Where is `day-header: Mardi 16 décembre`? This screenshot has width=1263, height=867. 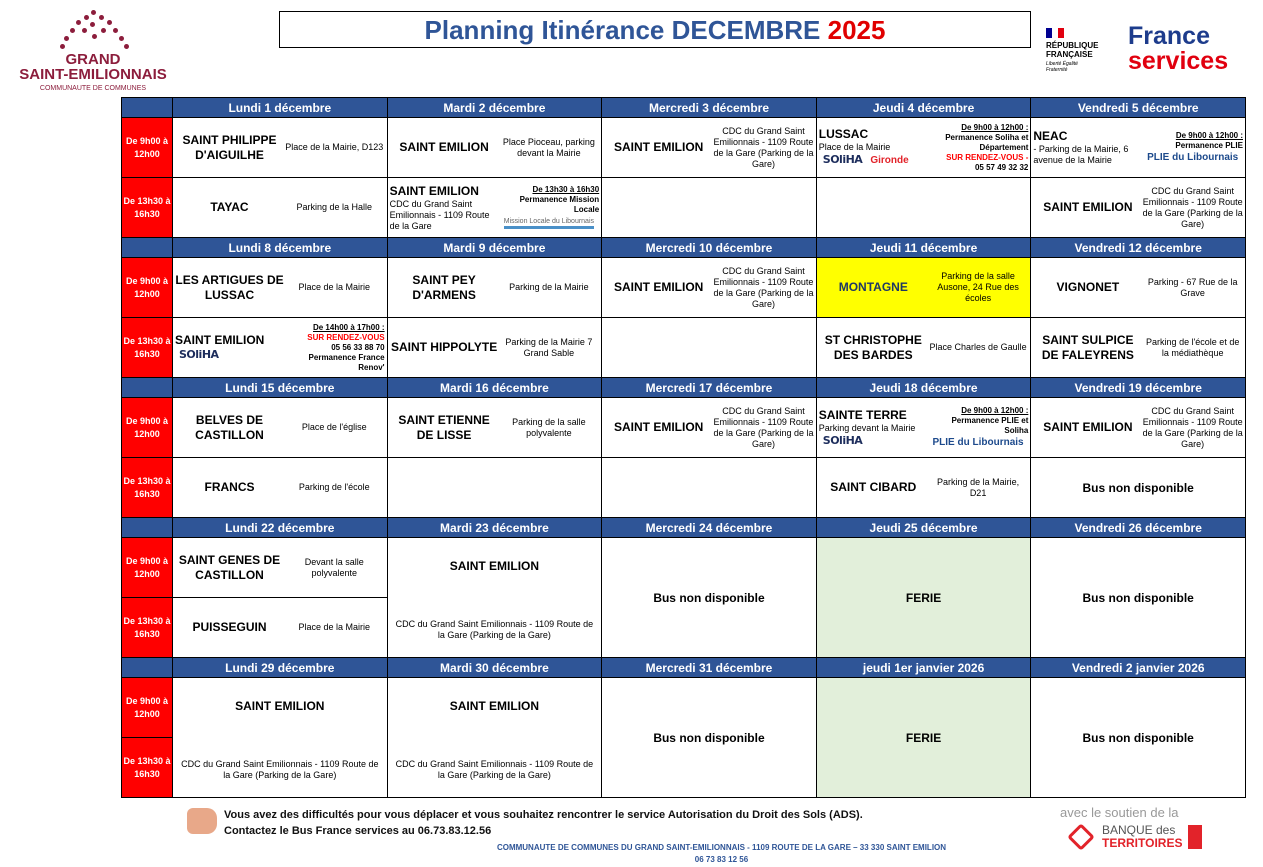
day-header: Mardi 16 décembre is located at coordinates (494, 387).